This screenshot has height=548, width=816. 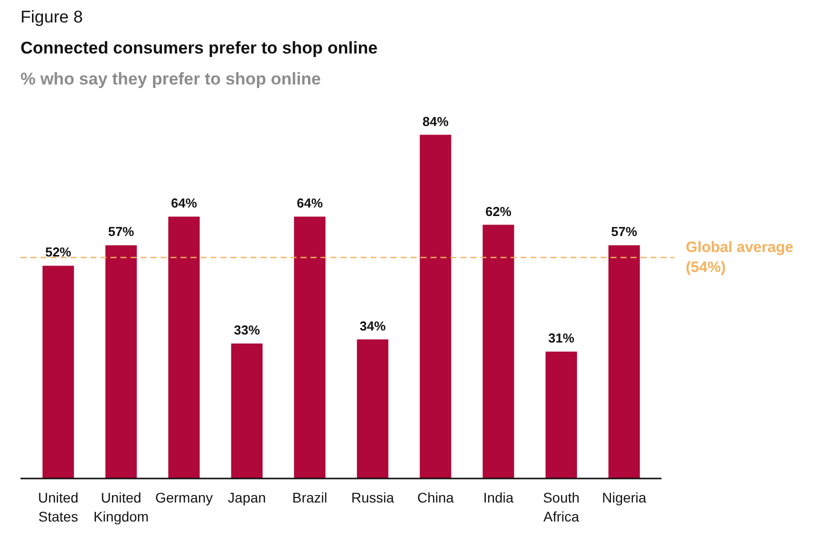 I want to click on x-tick-label: Nigeria, so click(x=624, y=498).